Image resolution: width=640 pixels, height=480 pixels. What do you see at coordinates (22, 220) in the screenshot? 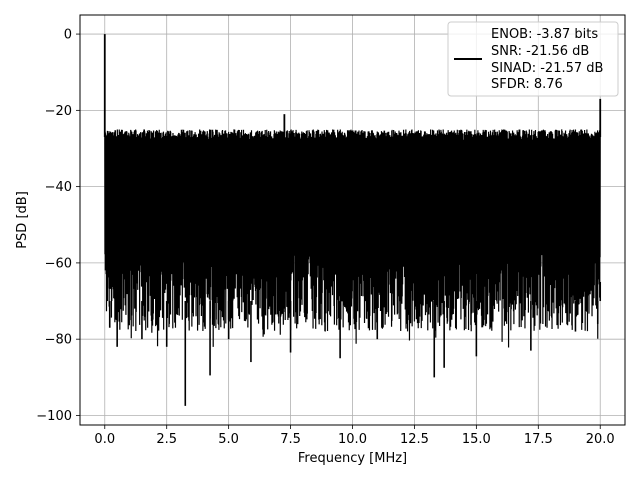
I see `y-axis-label: PSD [dB]` at bounding box center [22, 220].